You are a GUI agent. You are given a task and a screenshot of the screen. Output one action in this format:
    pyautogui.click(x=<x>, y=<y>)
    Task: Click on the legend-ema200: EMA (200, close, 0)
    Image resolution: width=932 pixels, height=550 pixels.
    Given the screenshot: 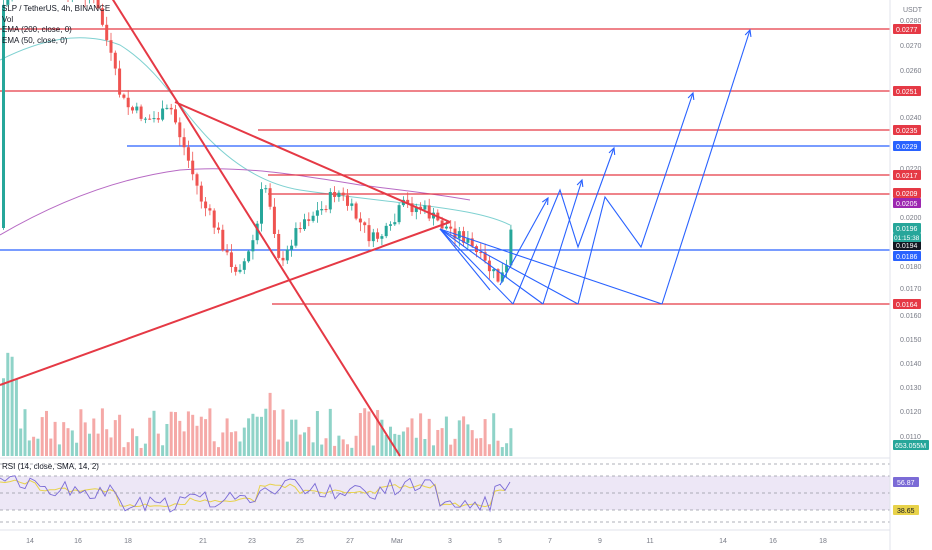 What is the action you would take?
    pyautogui.click(x=37, y=29)
    